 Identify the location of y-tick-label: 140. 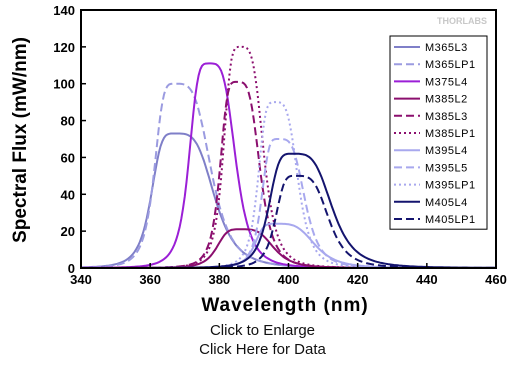
(64, 10).